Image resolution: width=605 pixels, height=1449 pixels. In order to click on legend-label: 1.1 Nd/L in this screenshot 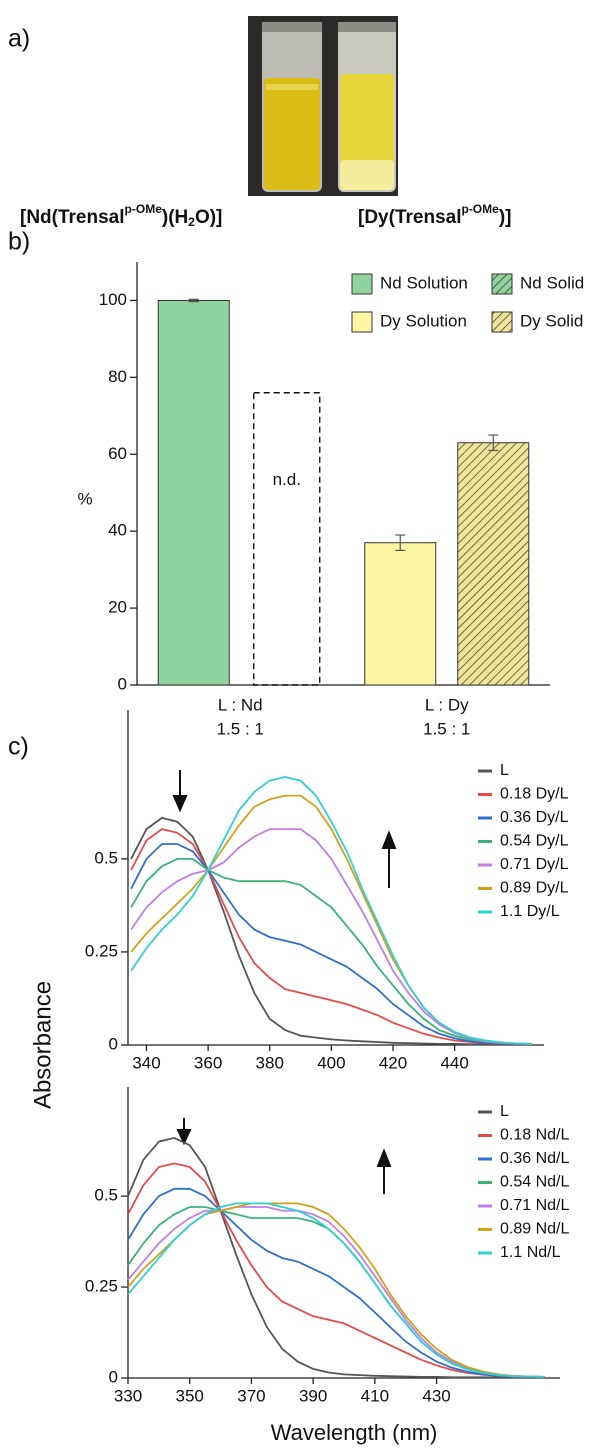, I will do `click(530, 1252)`.